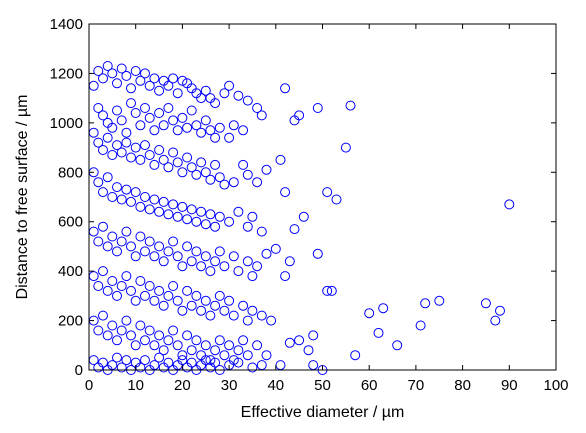 The width and height of the screenshot is (586, 433). I want to click on x-tick-label: 70, so click(416, 385).